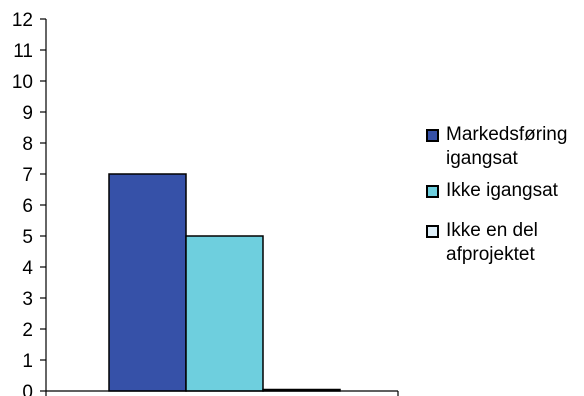 The height and width of the screenshot is (396, 584). What do you see at coordinates (23, 51) in the screenshot?
I see `y-tick-label: 11` at bounding box center [23, 51].